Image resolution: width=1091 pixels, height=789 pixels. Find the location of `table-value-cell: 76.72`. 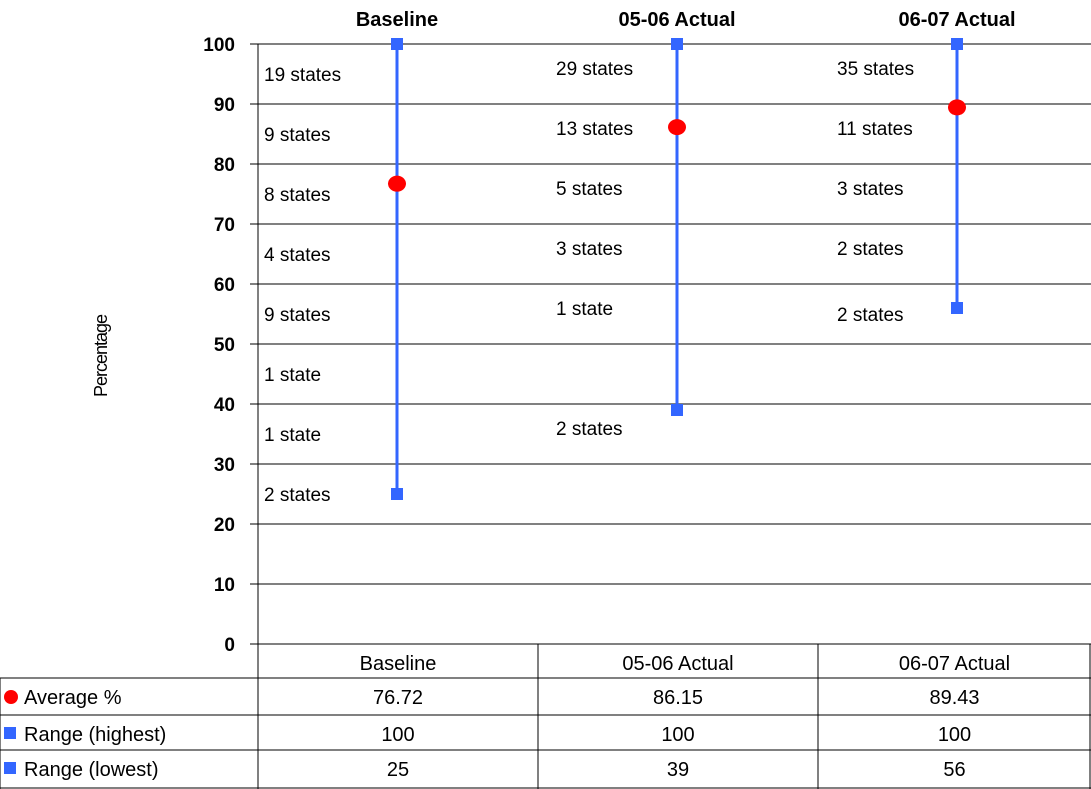

table-value-cell: 76.72 is located at coordinates (398, 698).